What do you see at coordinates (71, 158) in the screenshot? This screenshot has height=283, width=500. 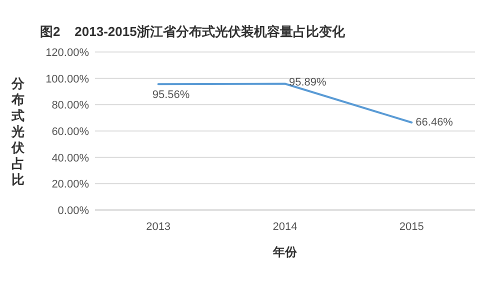 I see `y-tick-label: 40.00%` at bounding box center [71, 158].